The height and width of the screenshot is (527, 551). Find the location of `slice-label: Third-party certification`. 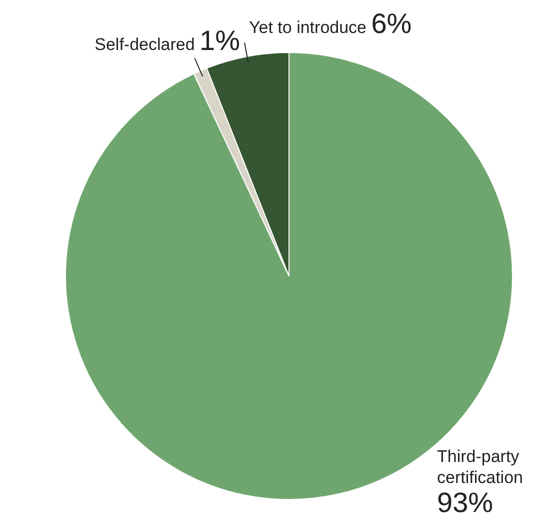

slice-label: Third-party certification is located at coordinates (480, 467).